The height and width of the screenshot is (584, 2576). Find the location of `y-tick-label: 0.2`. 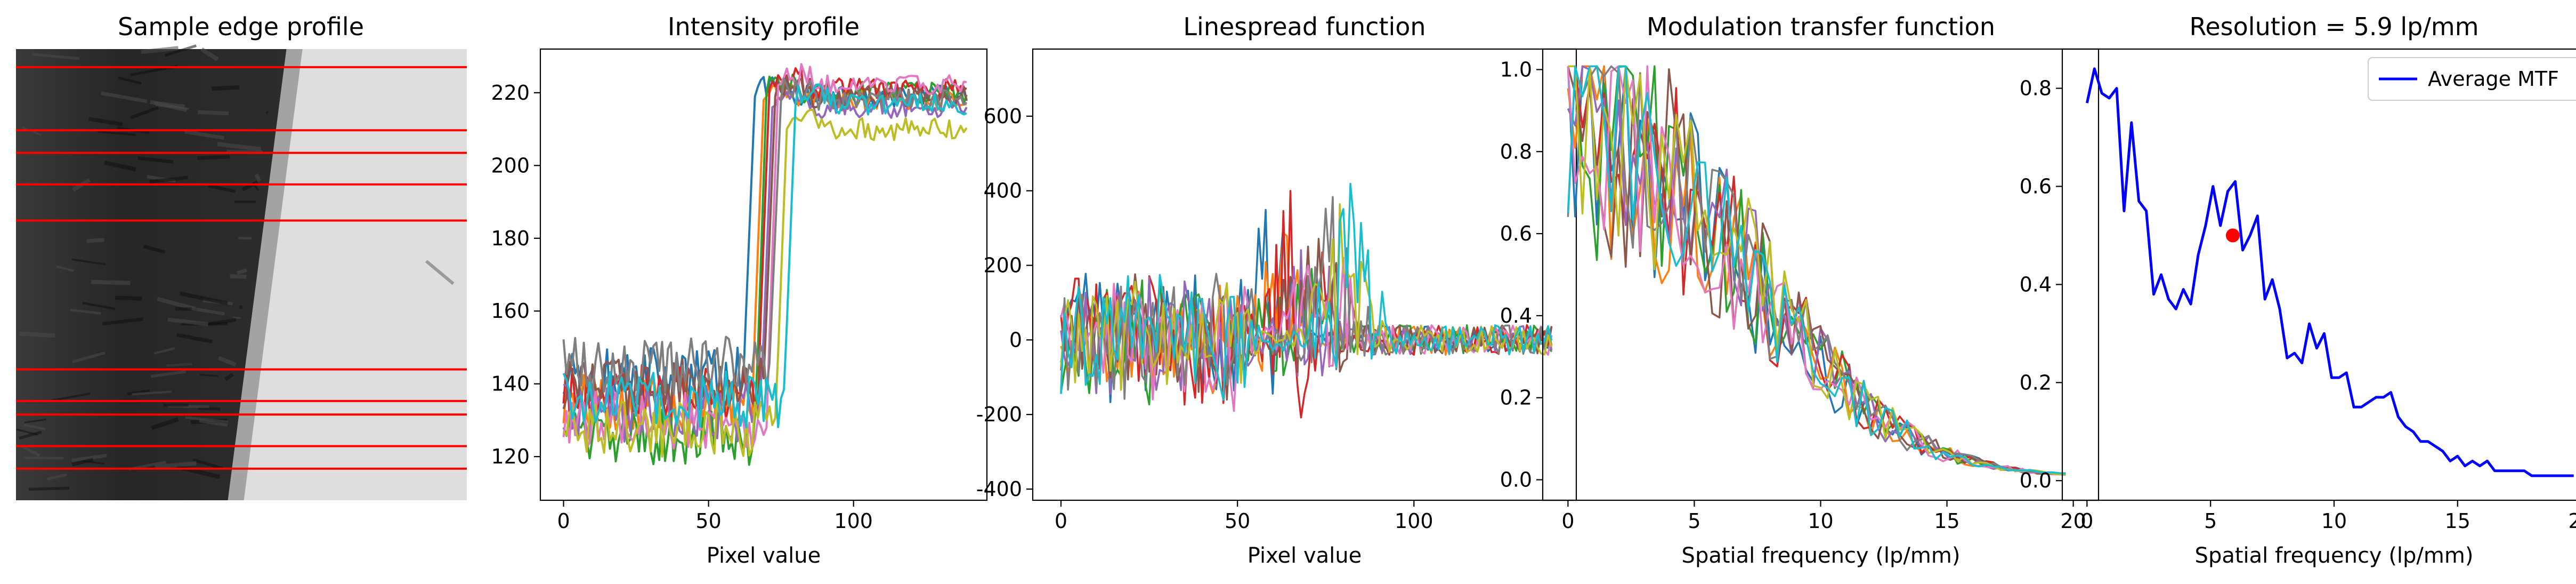

y-tick-label: 0.2 is located at coordinates (1516, 398).